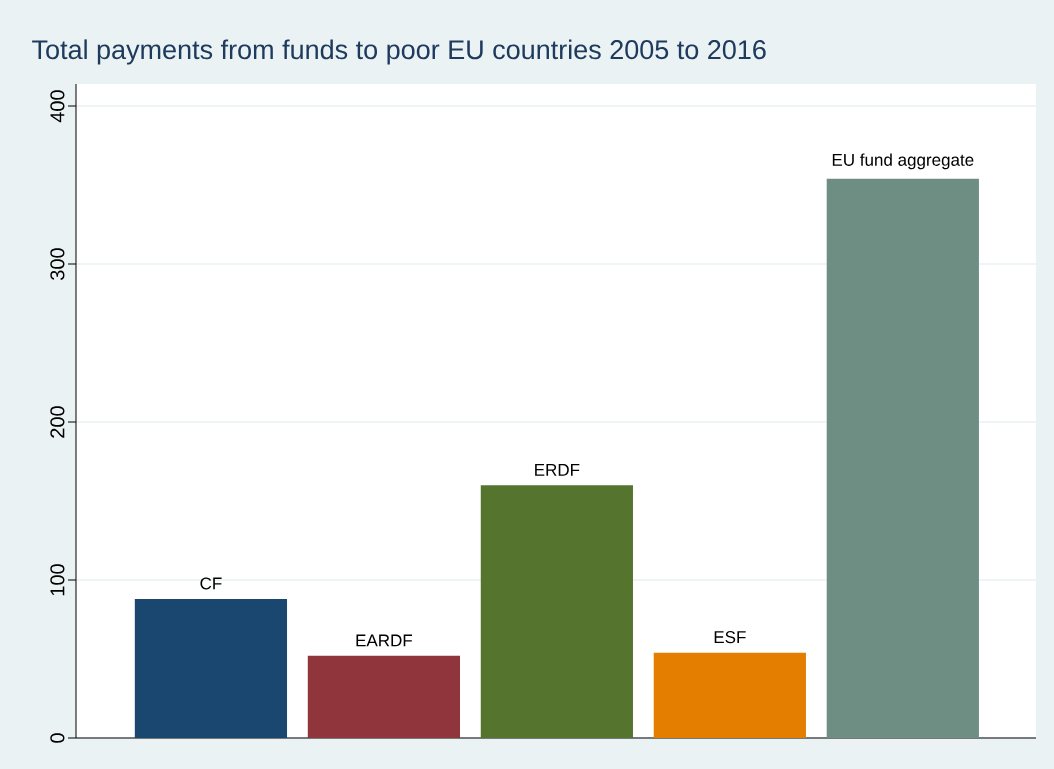  What do you see at coordinates (57, 106) in the screenshot?
I see `y-tick-label: 400` at bounding box center [57, 106].